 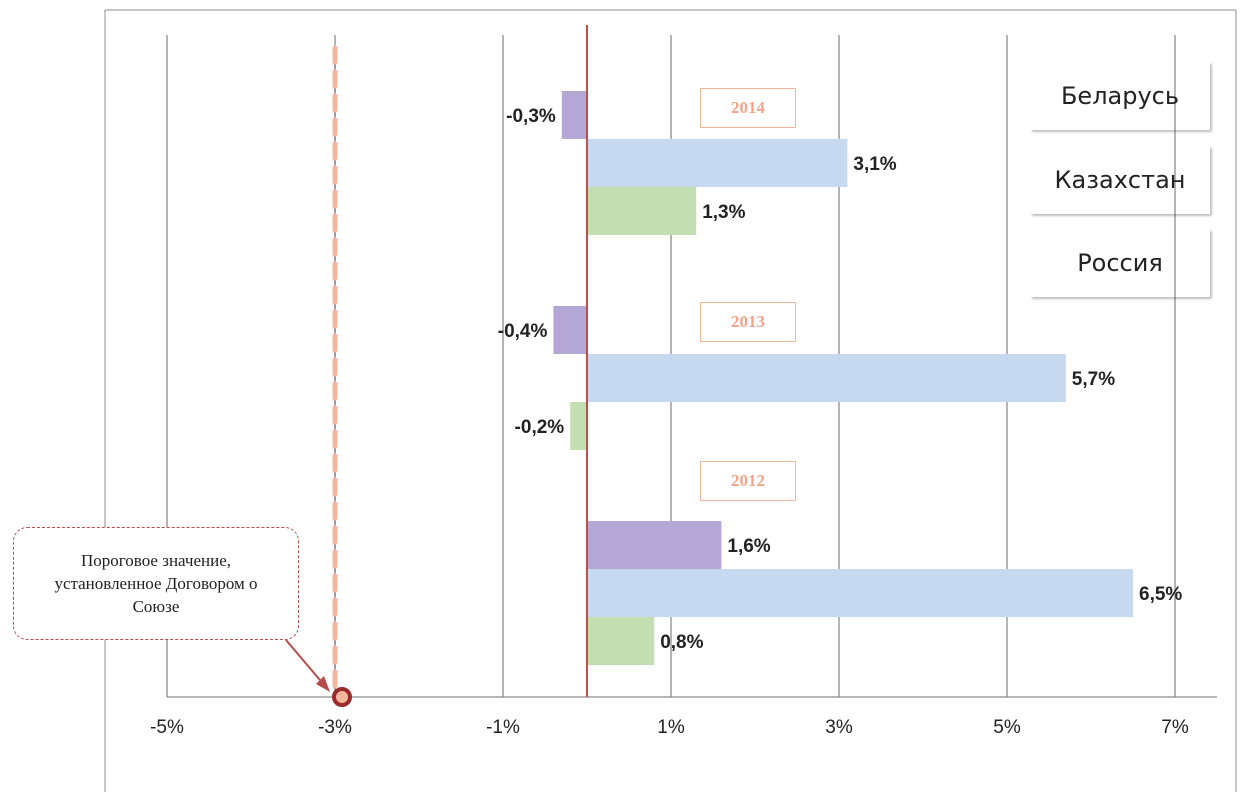 I want to click on x-tick-label-6: 7%, so click(x=1175, y=727).